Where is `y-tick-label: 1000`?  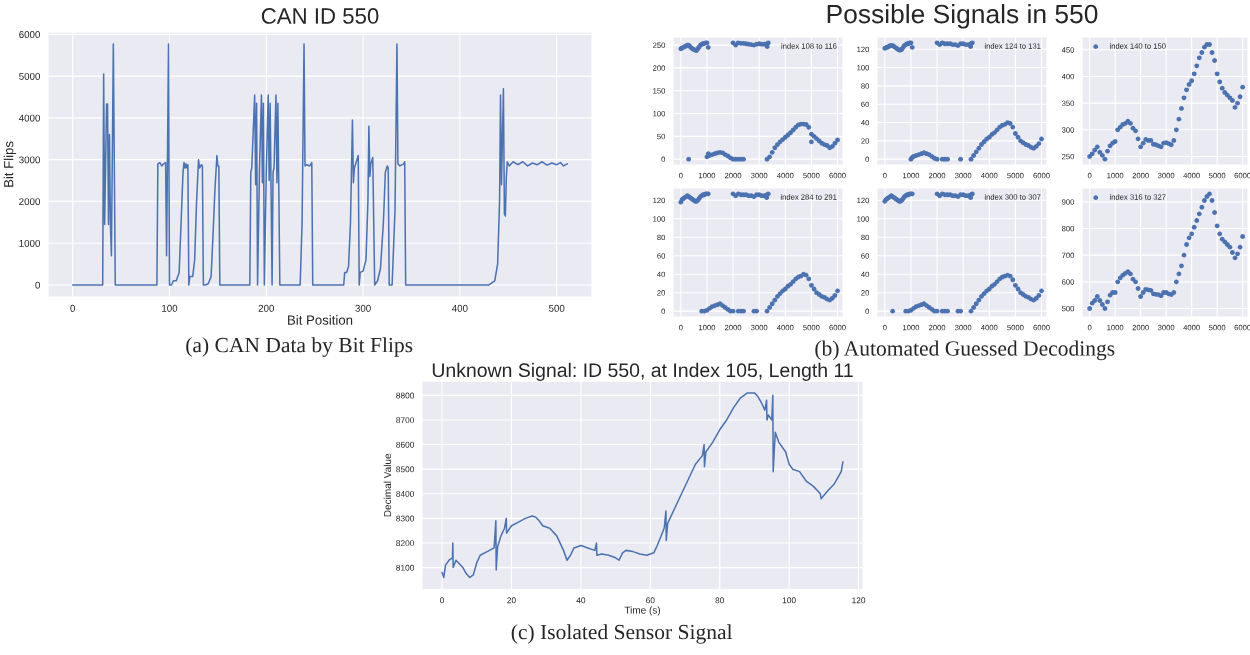
y-tick-label: 1000 is located at coordinates (29, 243).